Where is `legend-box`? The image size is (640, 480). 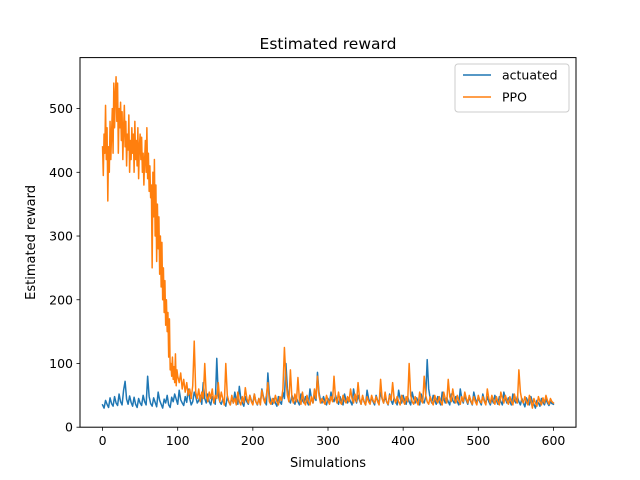 legend-box is located at coordinates (512, 88).